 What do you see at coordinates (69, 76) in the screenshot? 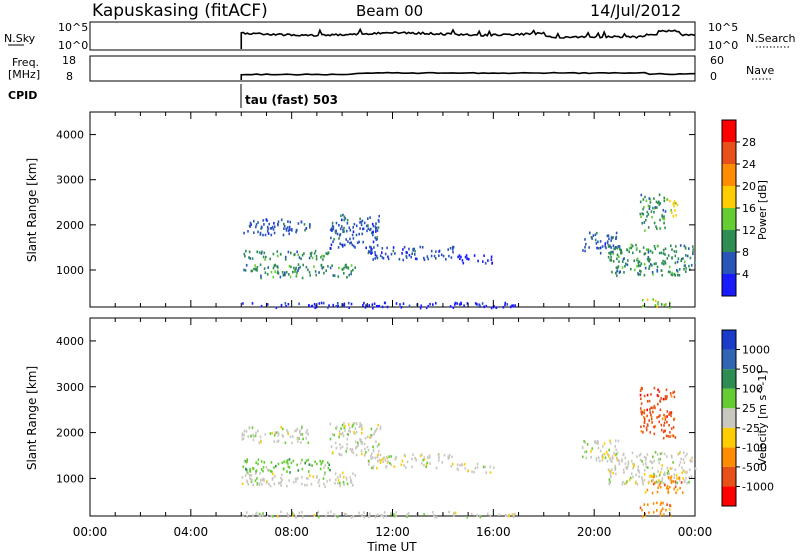
I see `freq-left-tick-bottom: 8` at bounding box center [69, 76].